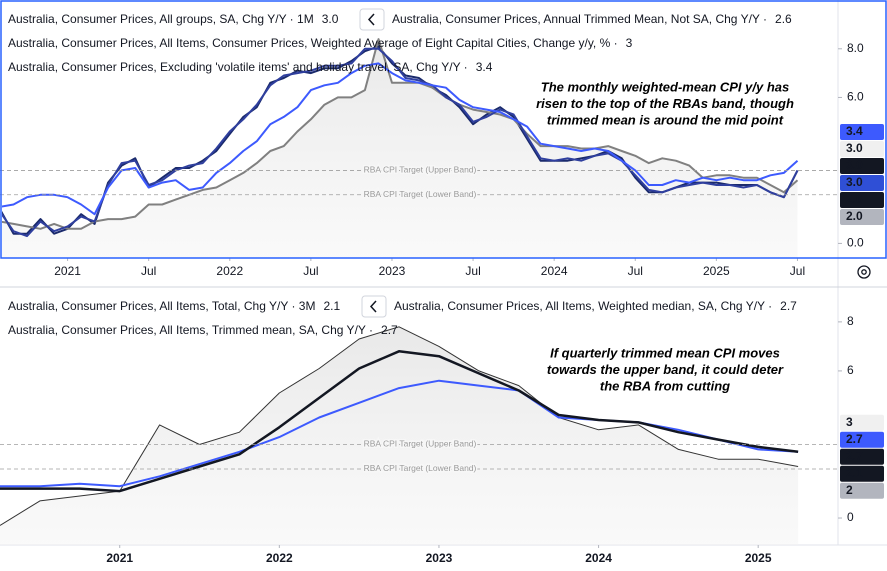 The width and height of the screenshot is (887, 571). Describe the element at coordinates (854, 131) in the screenshot. I see `price-tag-label: 3.4` at that location.